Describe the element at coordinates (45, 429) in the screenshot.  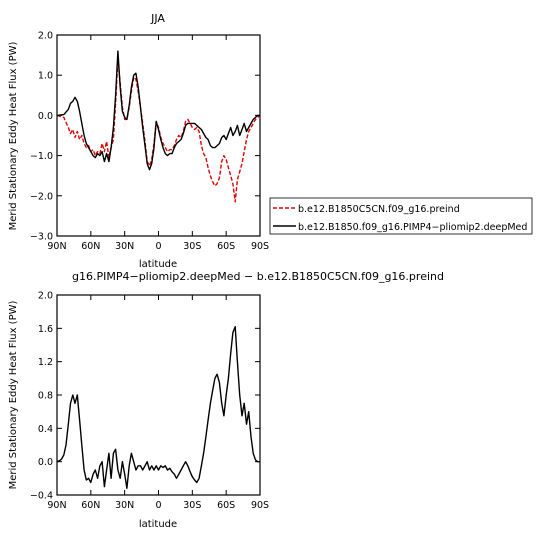
I see `bottom-panel-y-tick-label: 0.4` at that location.